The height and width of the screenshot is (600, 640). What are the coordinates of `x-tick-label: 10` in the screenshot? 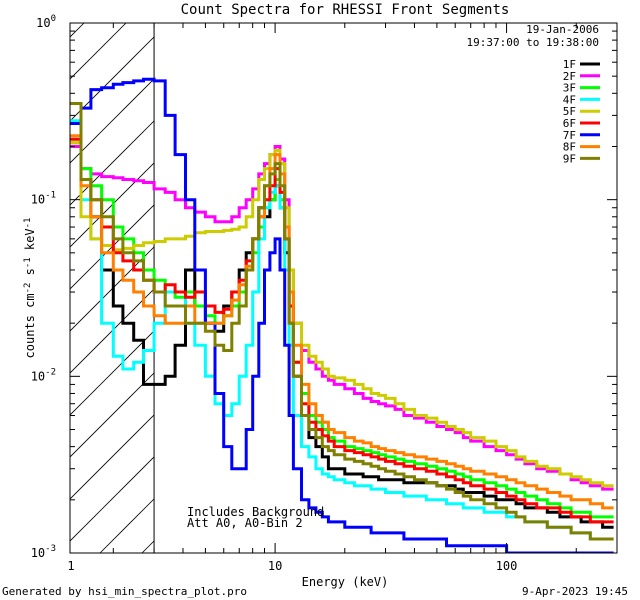 It's located at (275, 566).